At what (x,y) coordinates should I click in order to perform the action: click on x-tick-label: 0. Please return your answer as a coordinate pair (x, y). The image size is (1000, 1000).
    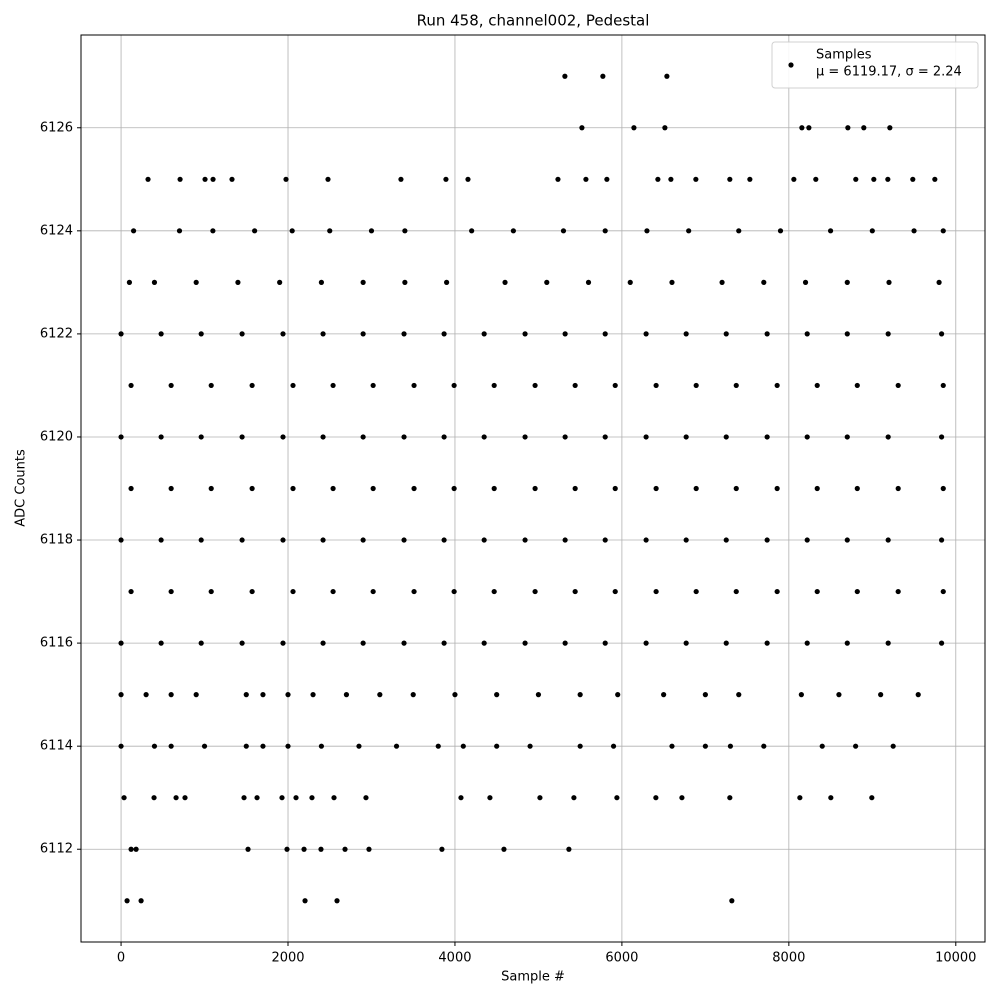
    Looking at the image, I should click on (121, 958).